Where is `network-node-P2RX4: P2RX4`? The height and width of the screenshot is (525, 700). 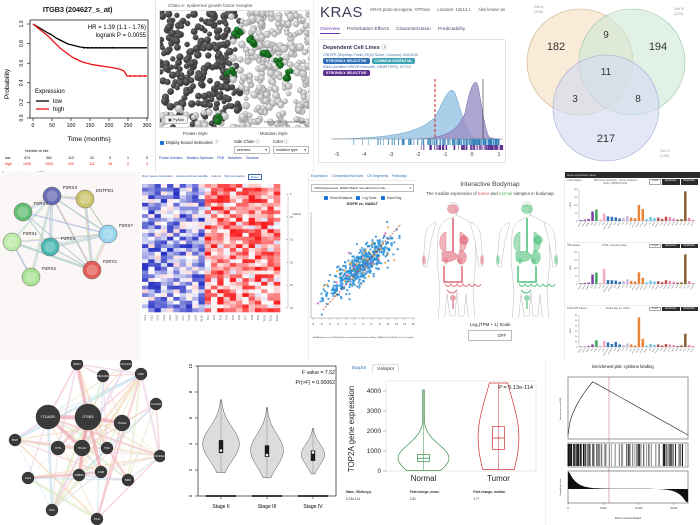 network-node-P2RX4: P2RX4 is located at coordinates (30, 211).